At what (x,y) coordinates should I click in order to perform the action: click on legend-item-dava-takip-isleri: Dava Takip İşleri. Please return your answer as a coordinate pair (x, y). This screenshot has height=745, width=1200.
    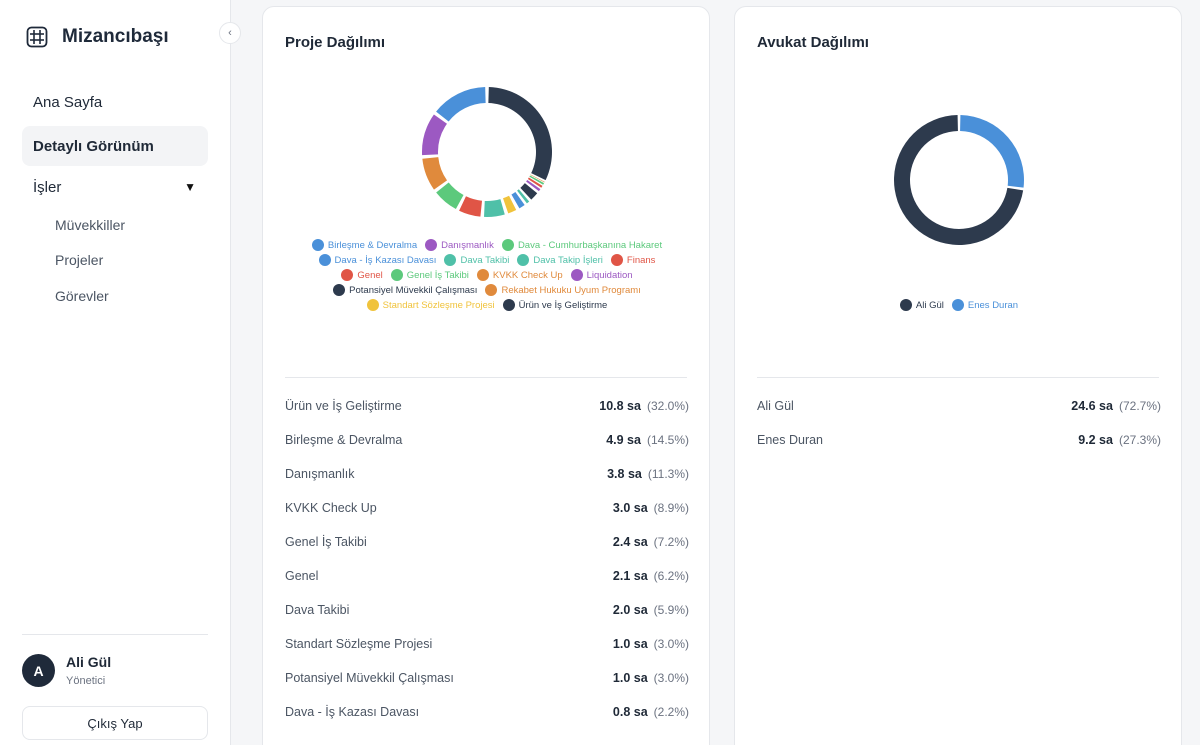
    Looking at the image, I should click on (560, 260).